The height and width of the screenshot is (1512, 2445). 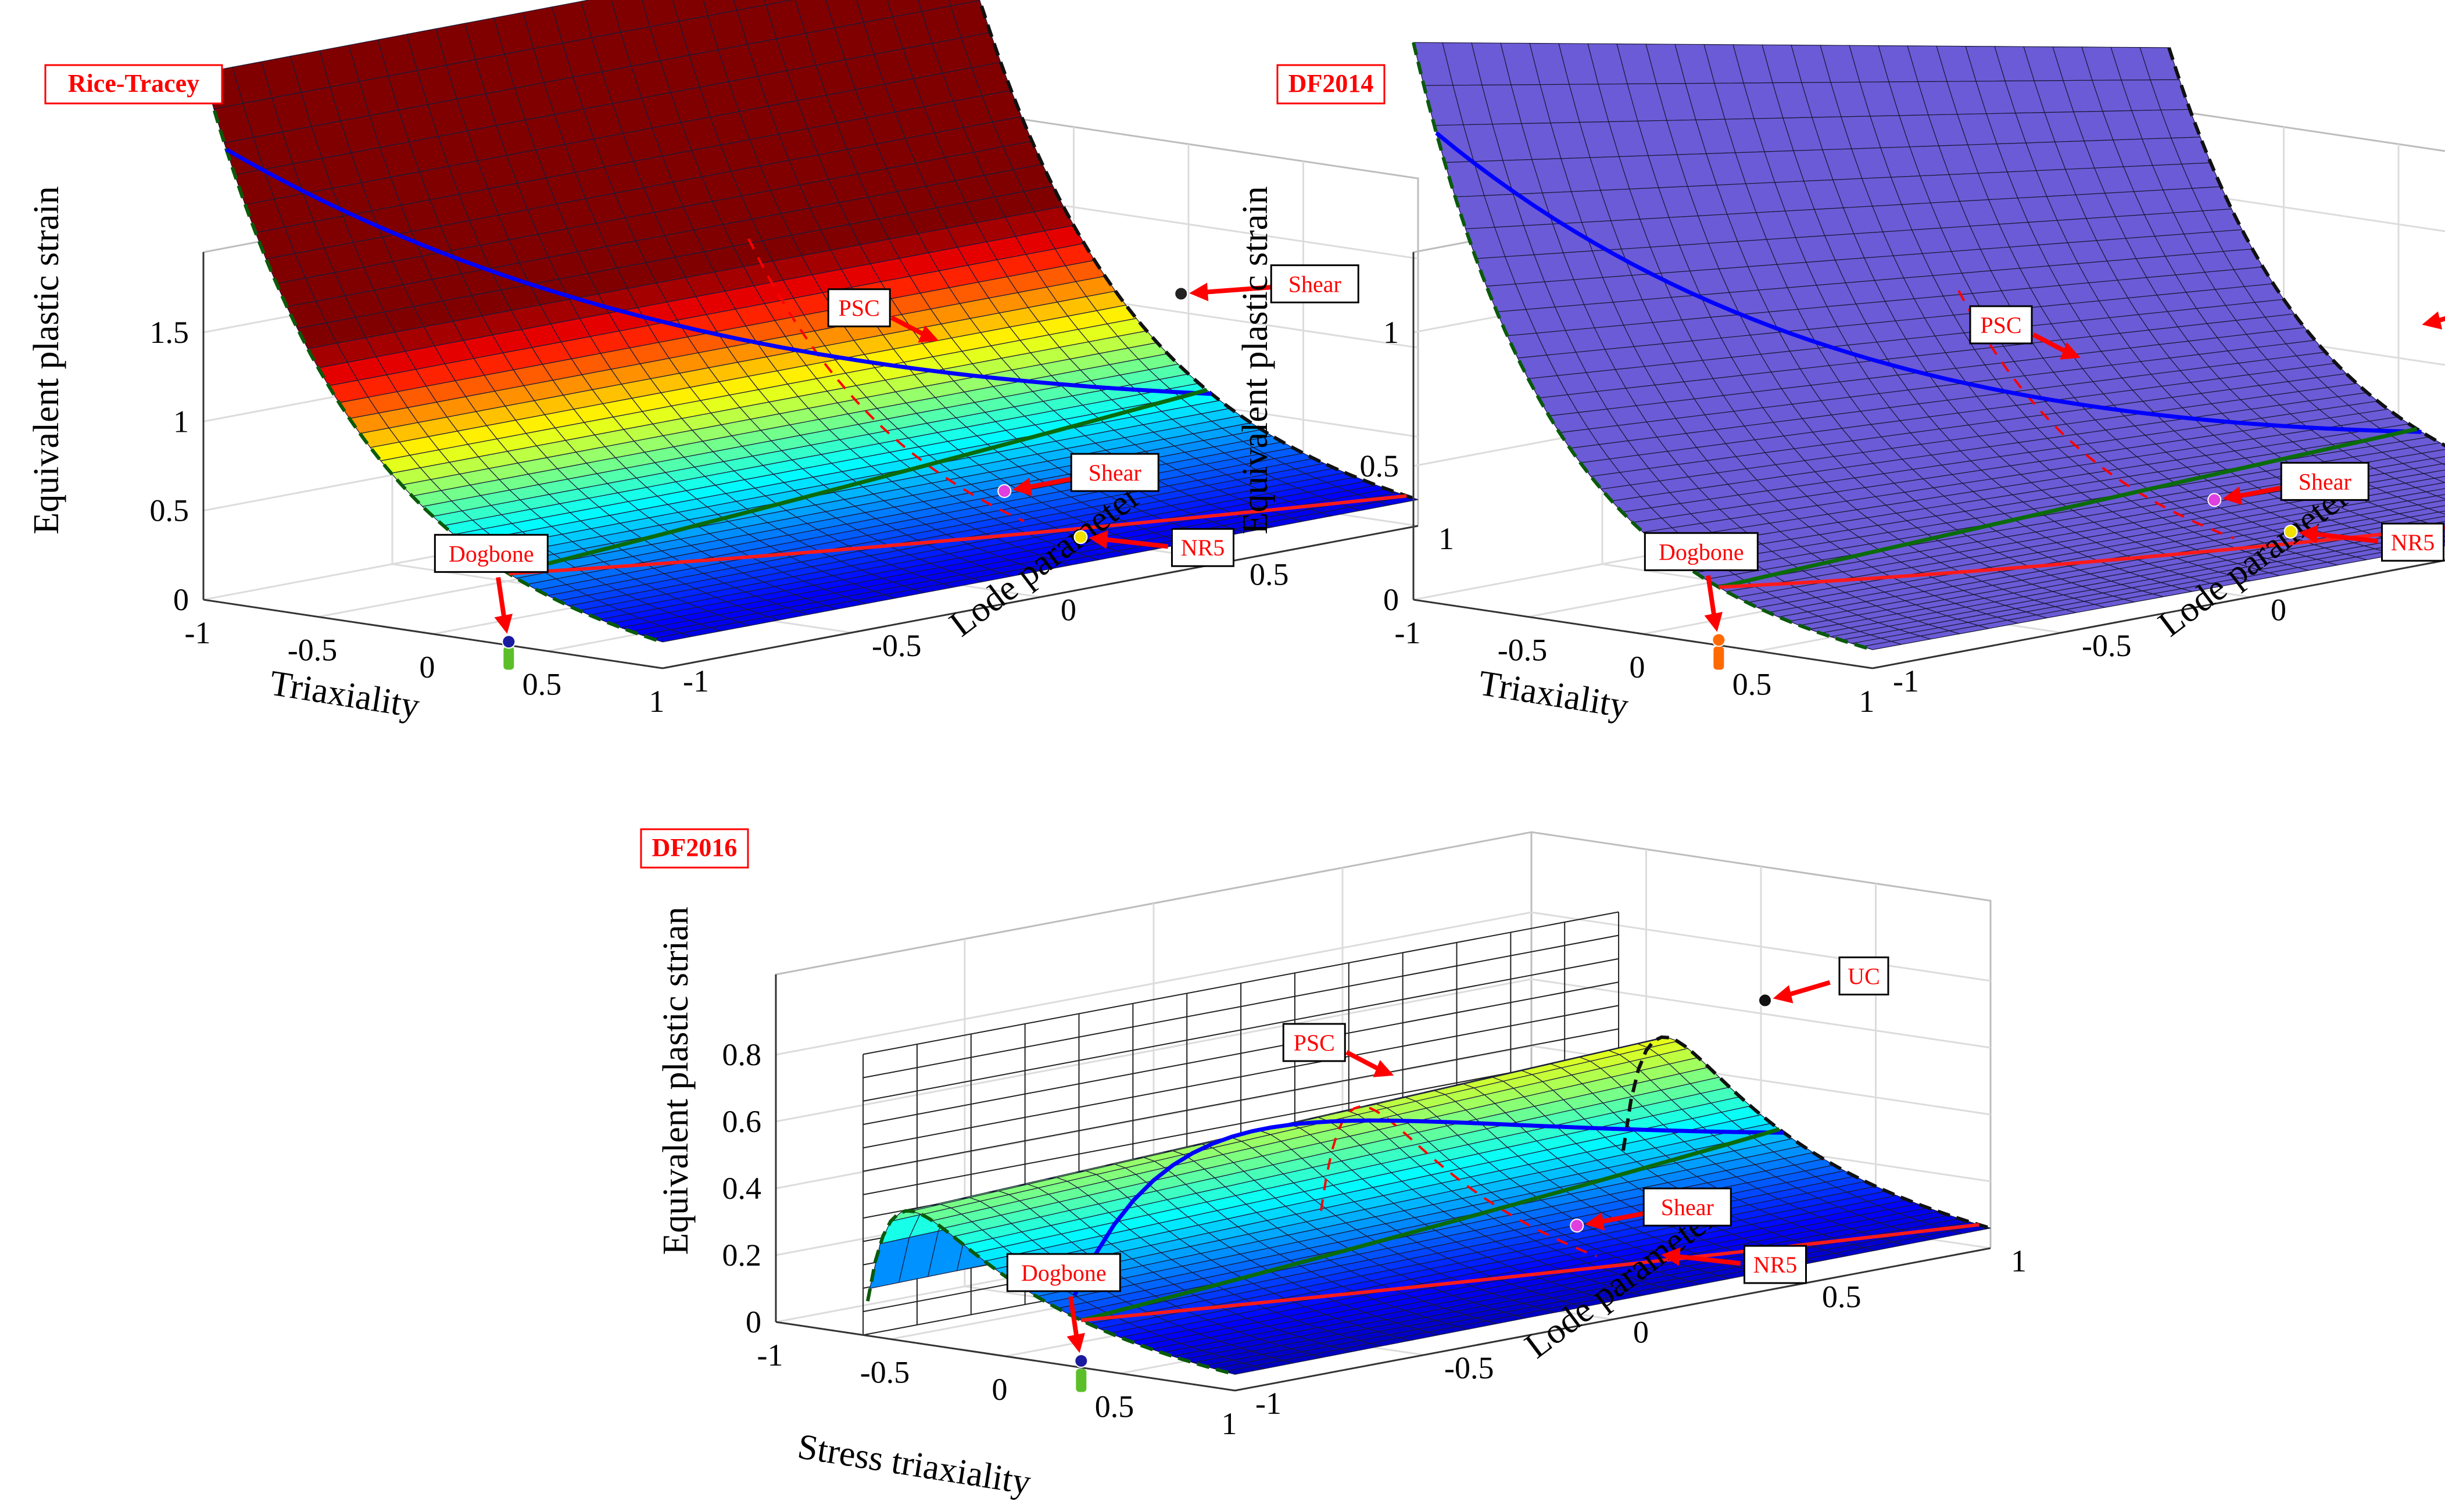 I want to click on panel-title-text: DF2014, so click(x=1331, y=83).